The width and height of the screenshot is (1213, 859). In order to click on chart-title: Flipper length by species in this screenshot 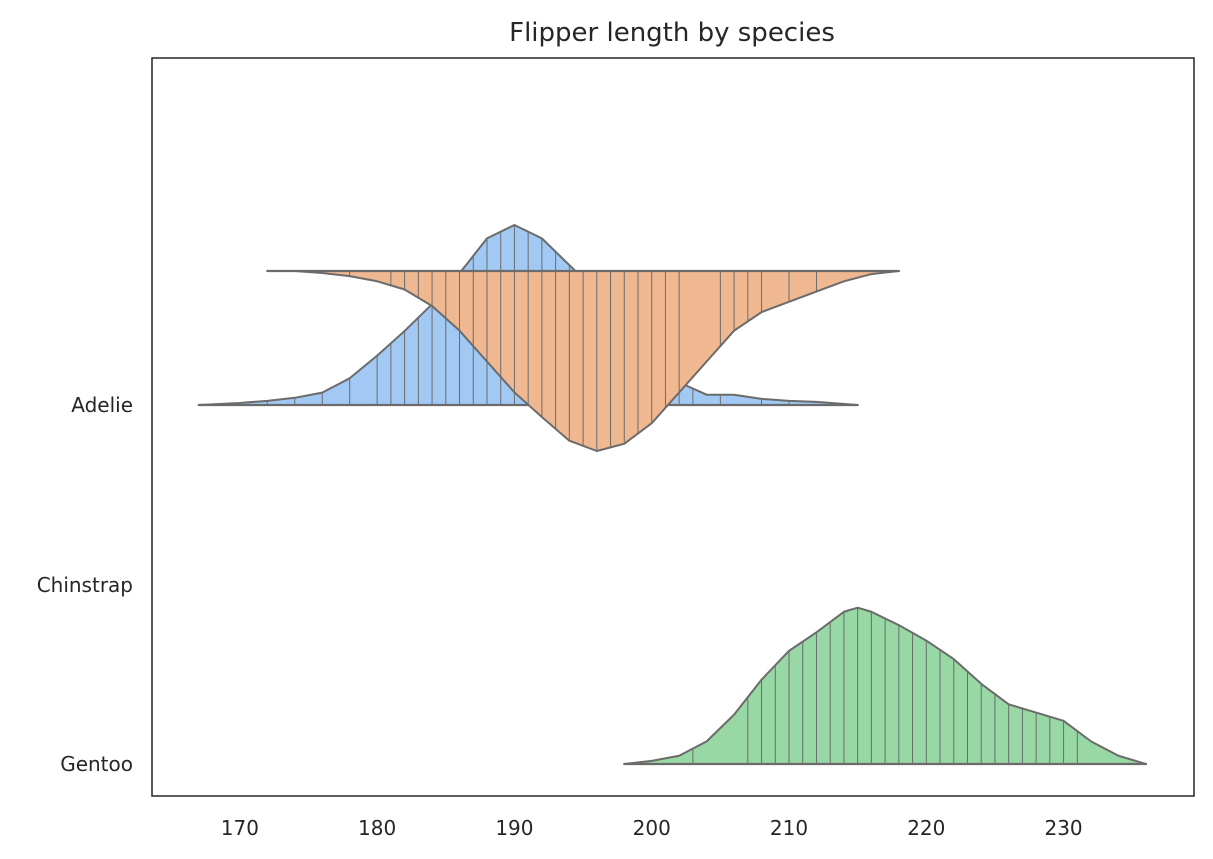, I will do `click(672, 33)`.